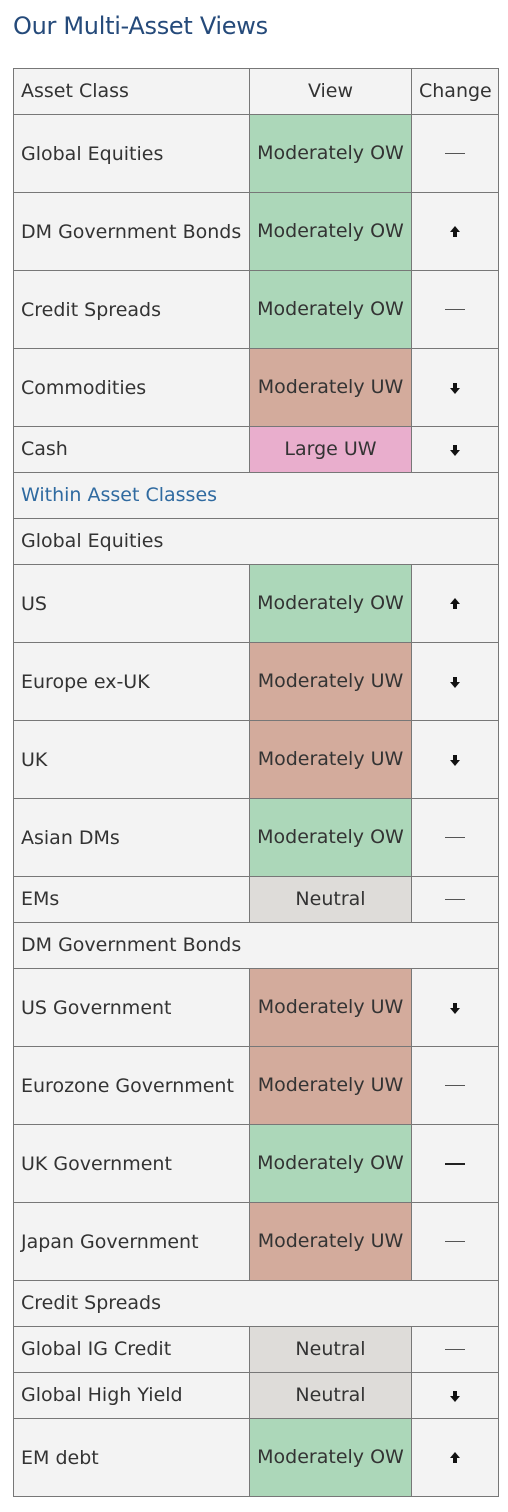 Image resolution: width=508 pixels, height=1512 pixels. I want to click on subsection-row: DM Government Bonds, so click(256, 945).